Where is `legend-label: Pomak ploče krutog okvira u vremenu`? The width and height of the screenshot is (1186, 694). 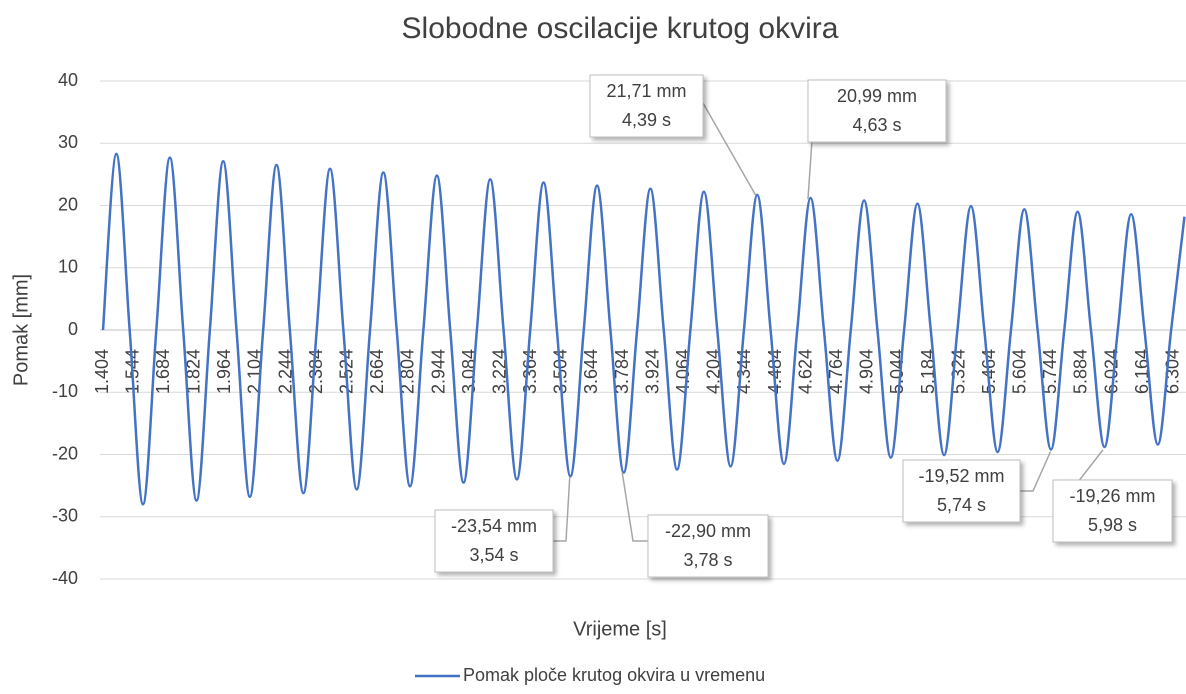 legend-label: Pomak ploče krutog okvira u vremenu is located at coordinates (614, 675).